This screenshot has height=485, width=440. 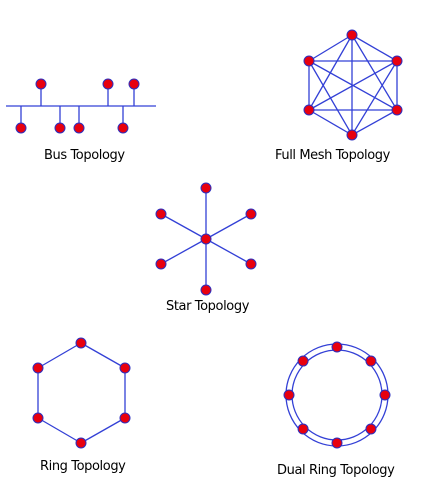 I want to click on bus-topology-label: Bus Topology, so click(x=84, y=155).